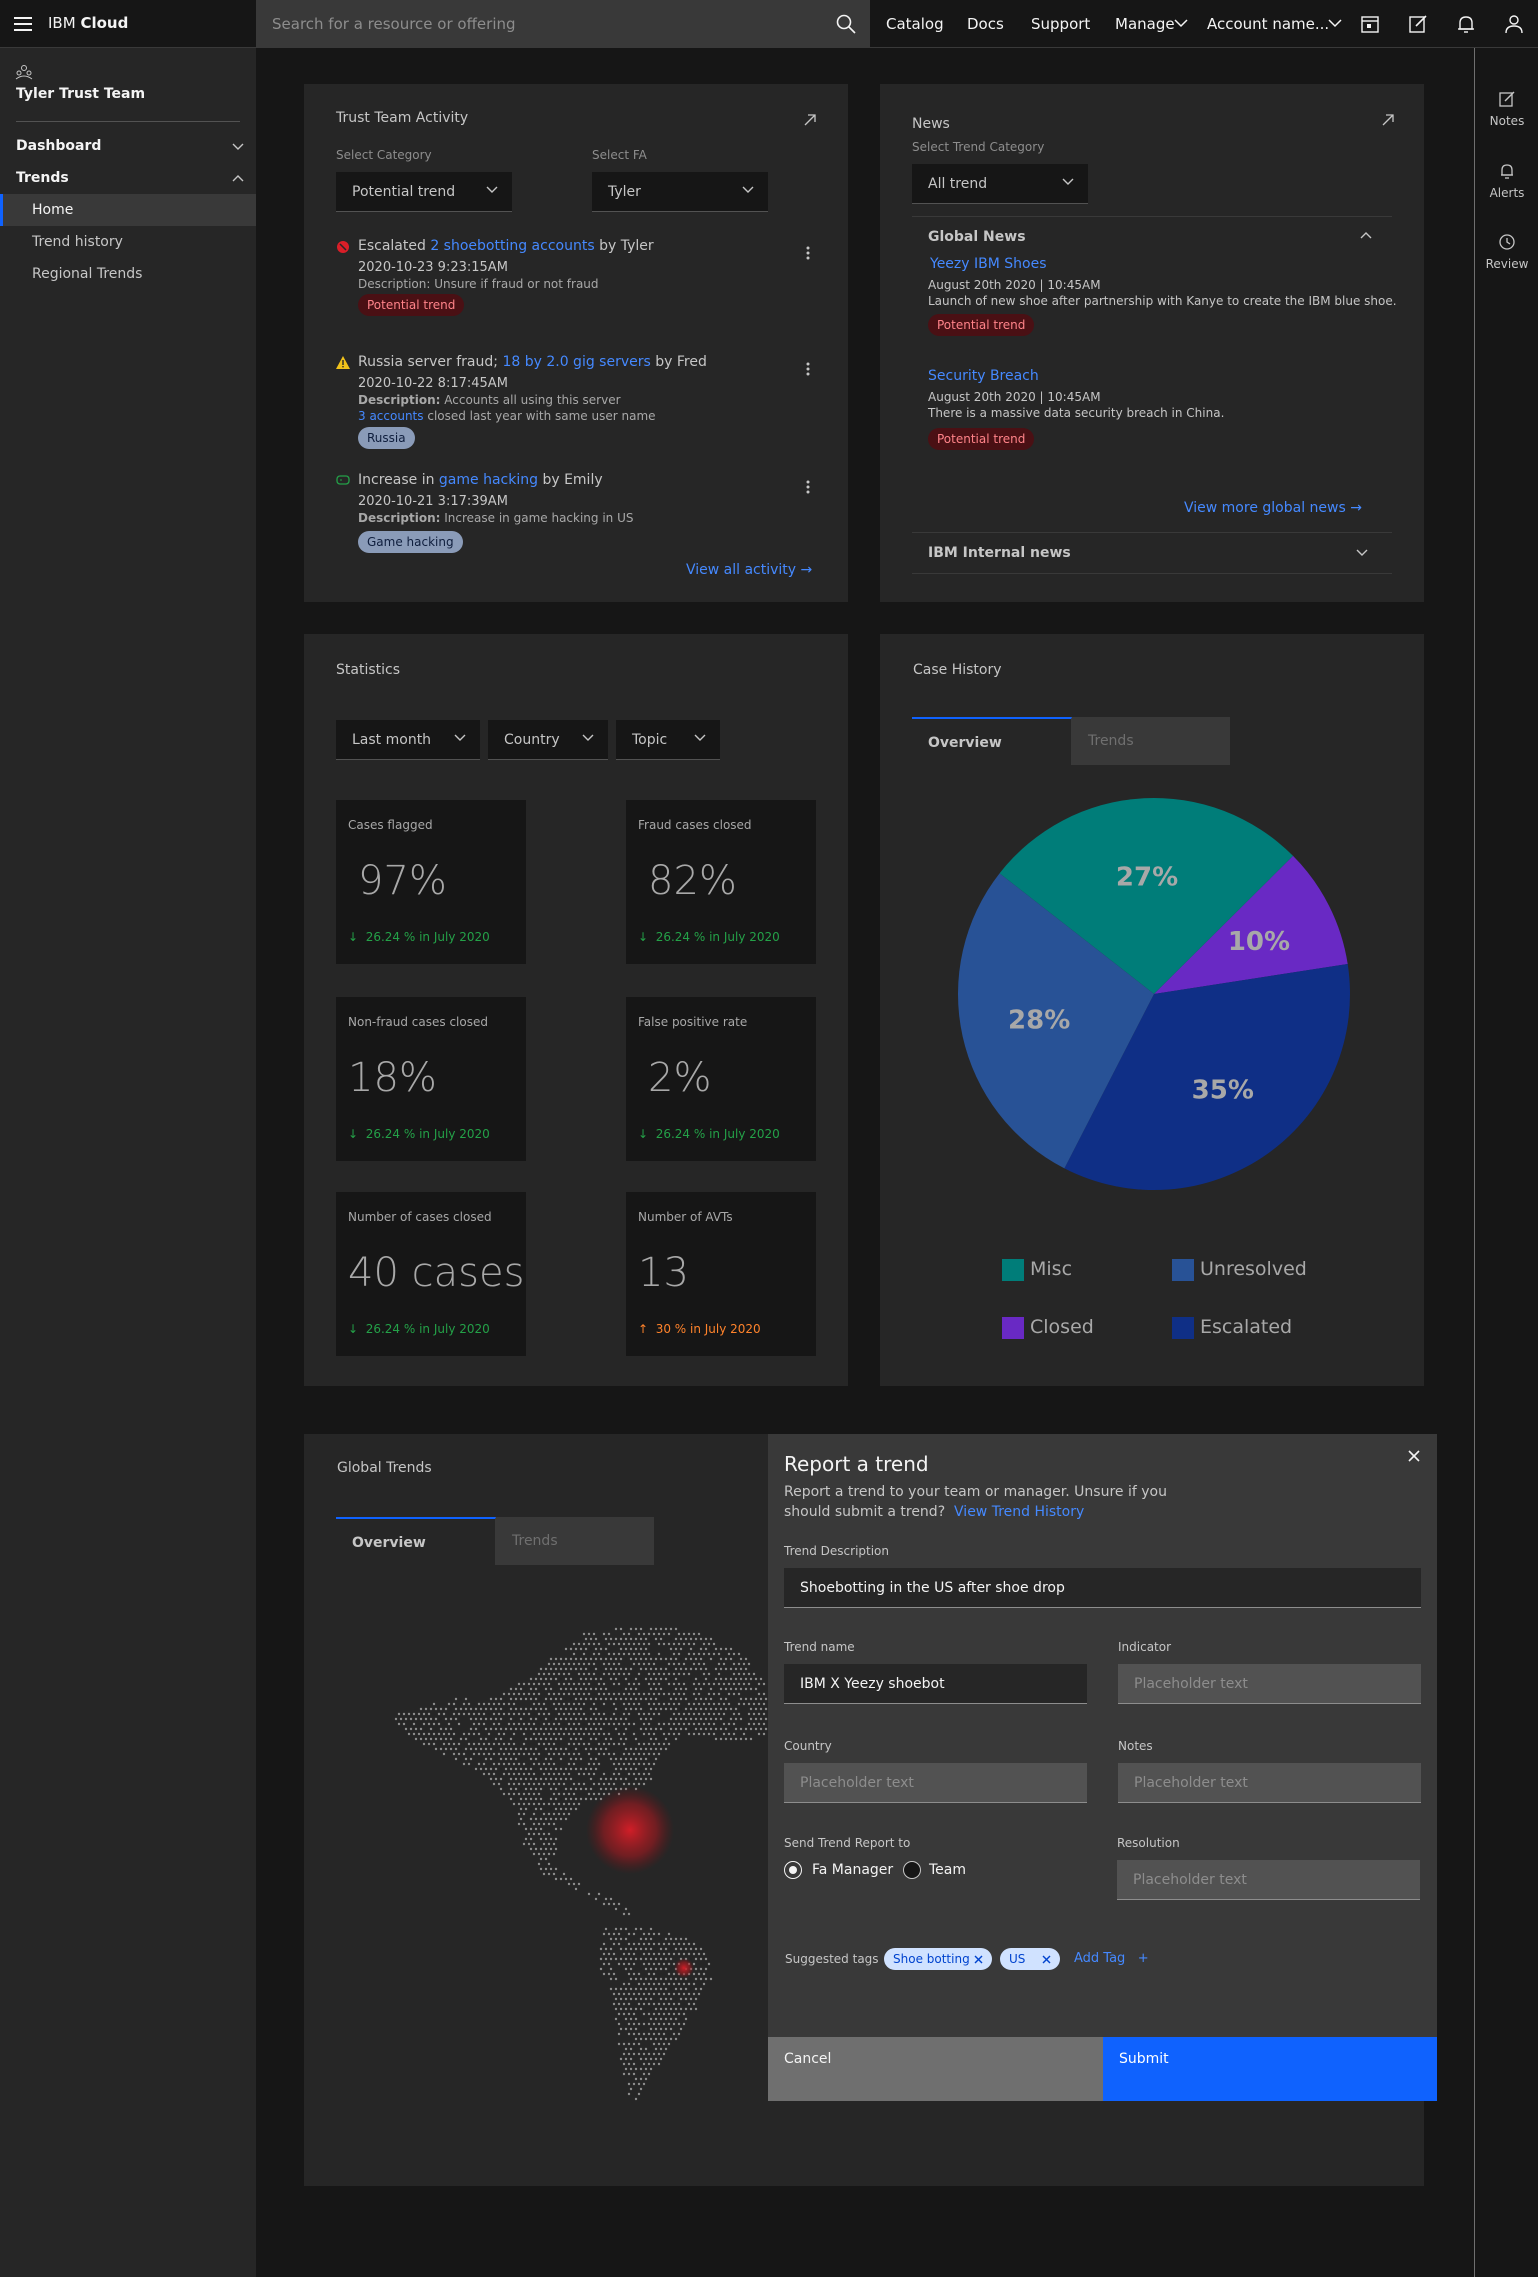  Describe the element at coordinates (408, 740) in the screenshot. I see `period-dropdown: Last month` at that location.